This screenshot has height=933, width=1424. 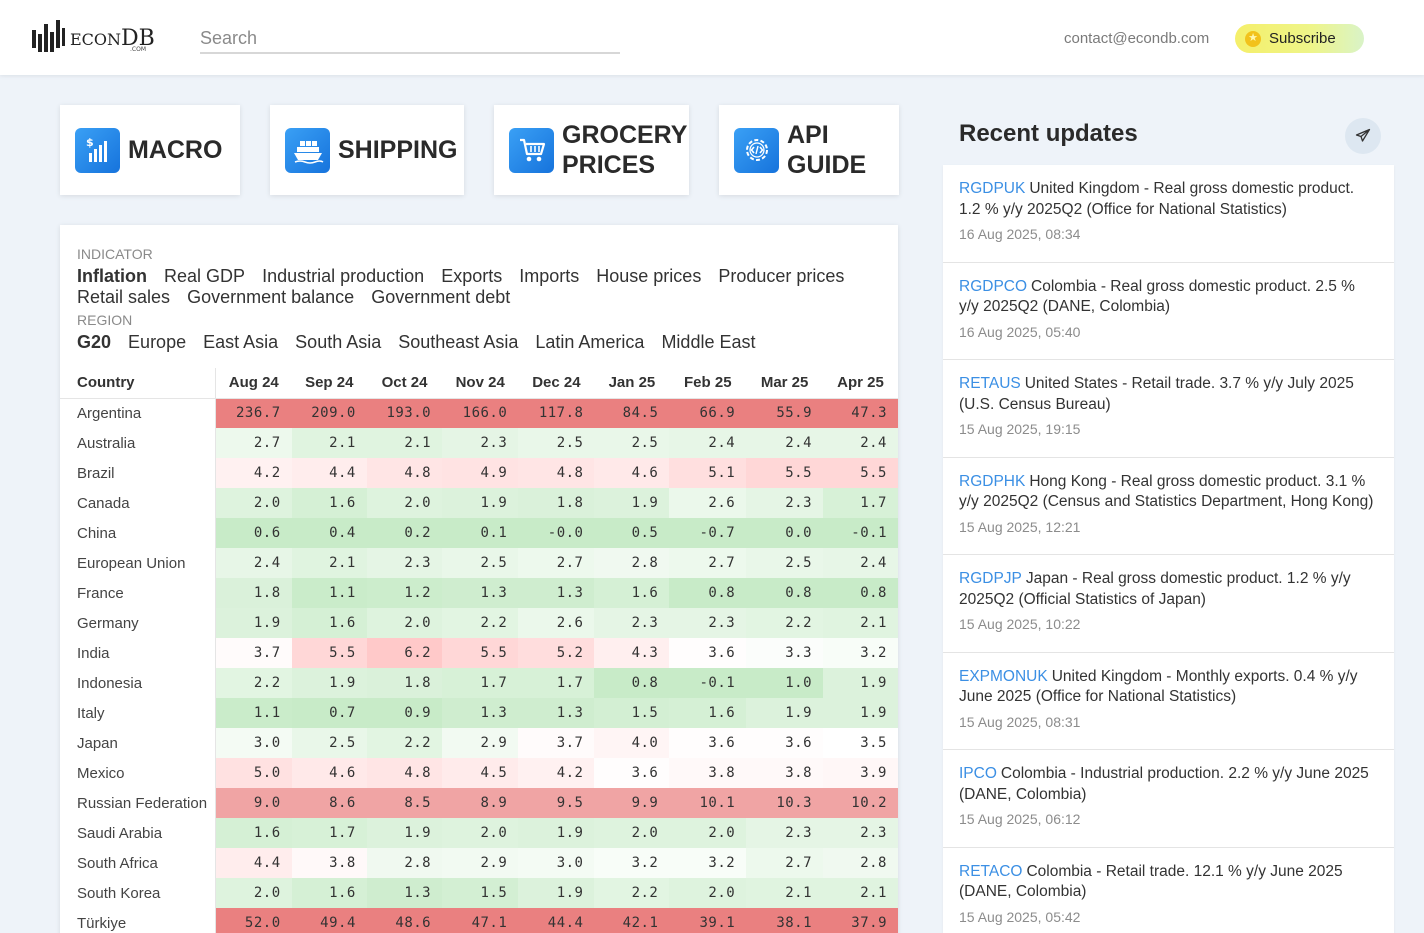 I want to click on table-row: France 1.8 1.1 1.2 1.3 1.3 1.6 0.8 0.8 0.8, so click(x=479, y=593).